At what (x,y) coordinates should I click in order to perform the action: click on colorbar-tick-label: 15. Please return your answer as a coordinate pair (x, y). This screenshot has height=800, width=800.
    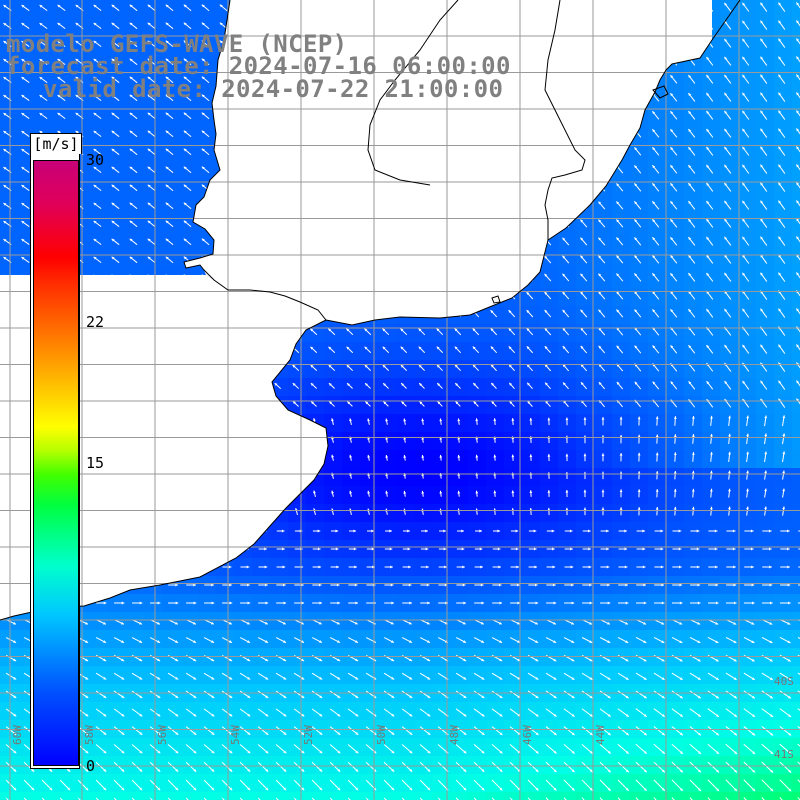
    Looking at the image, I should click on (95, 463).